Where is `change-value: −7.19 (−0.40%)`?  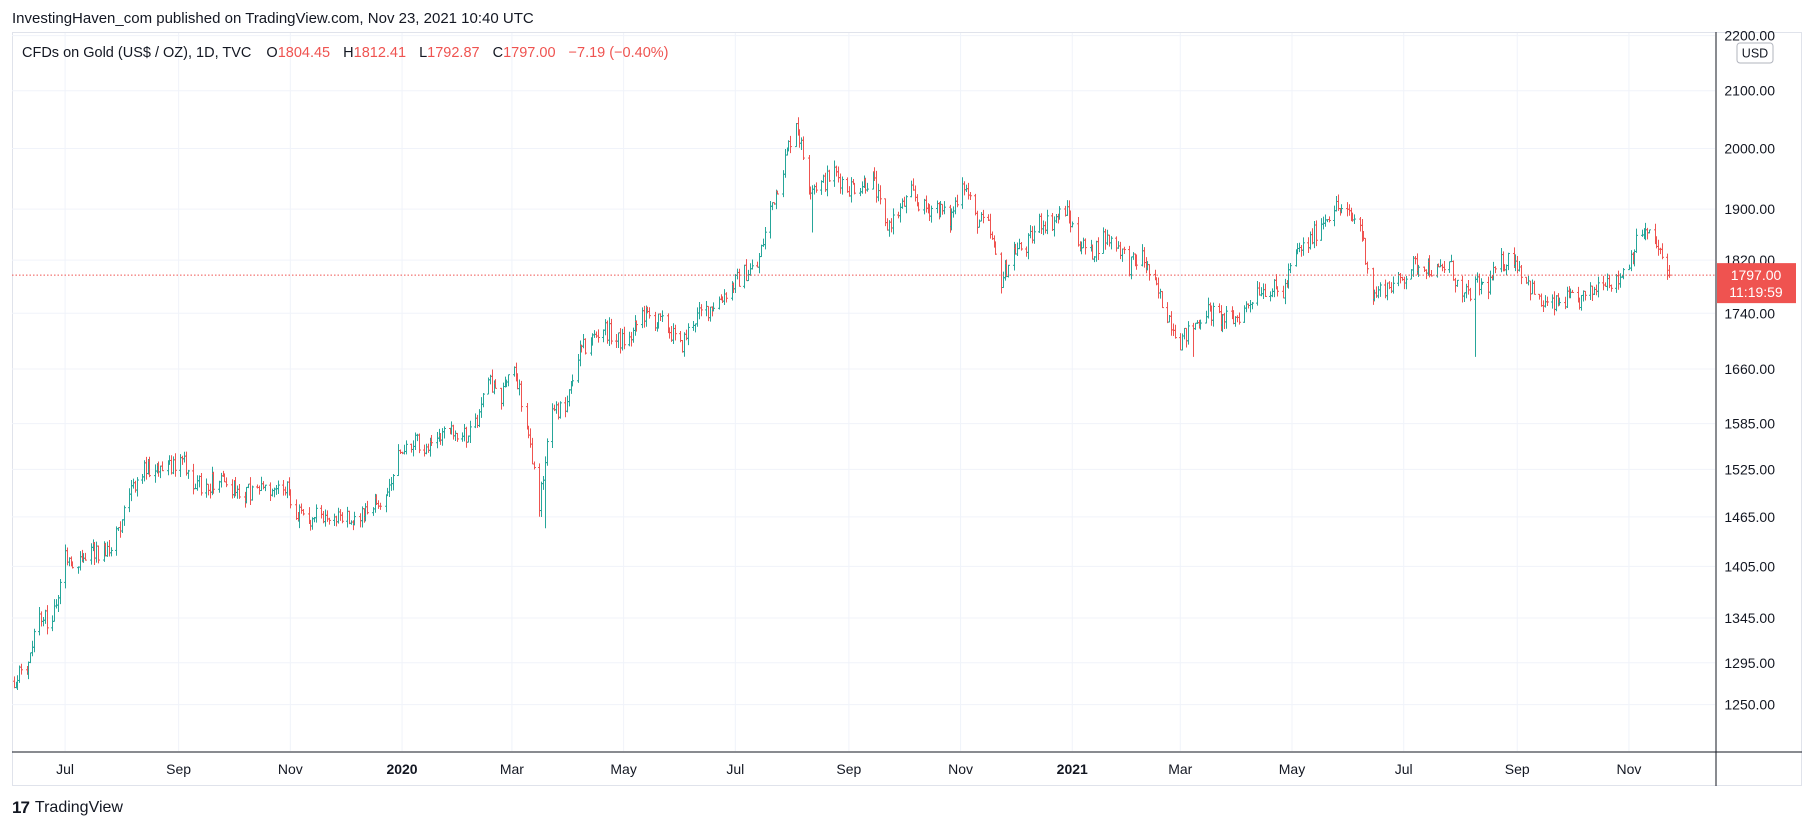 change-value: −7.19 (−0.40%) is located at coordinates (618, 53).